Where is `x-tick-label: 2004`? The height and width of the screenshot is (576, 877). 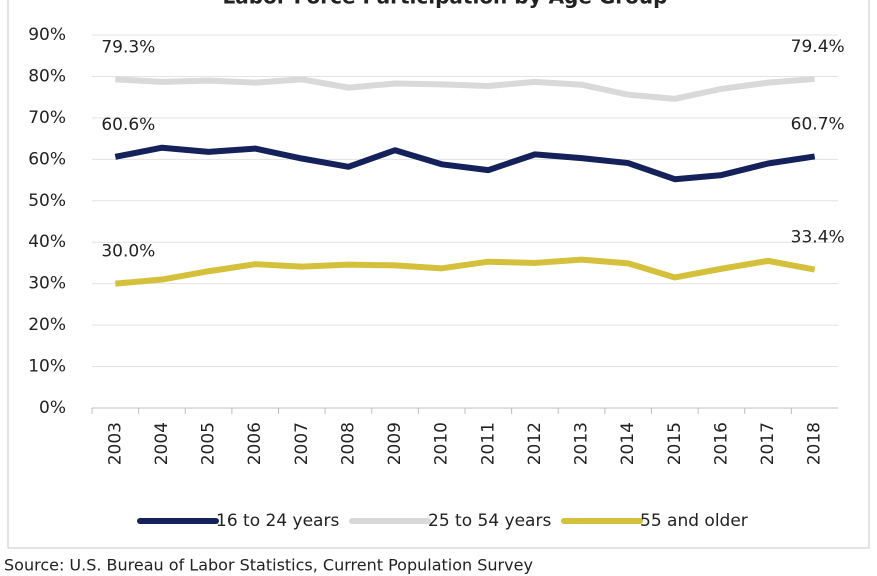 x-tick-label: 2004 is located at coordinates (162, 443).